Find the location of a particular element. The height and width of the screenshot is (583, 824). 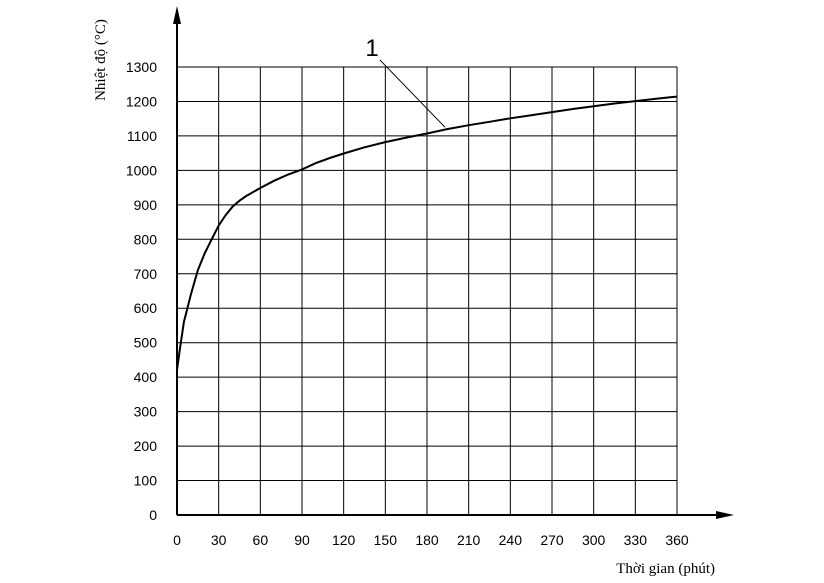

y-tick-label: 1000 is located at coordinates (141, 170).